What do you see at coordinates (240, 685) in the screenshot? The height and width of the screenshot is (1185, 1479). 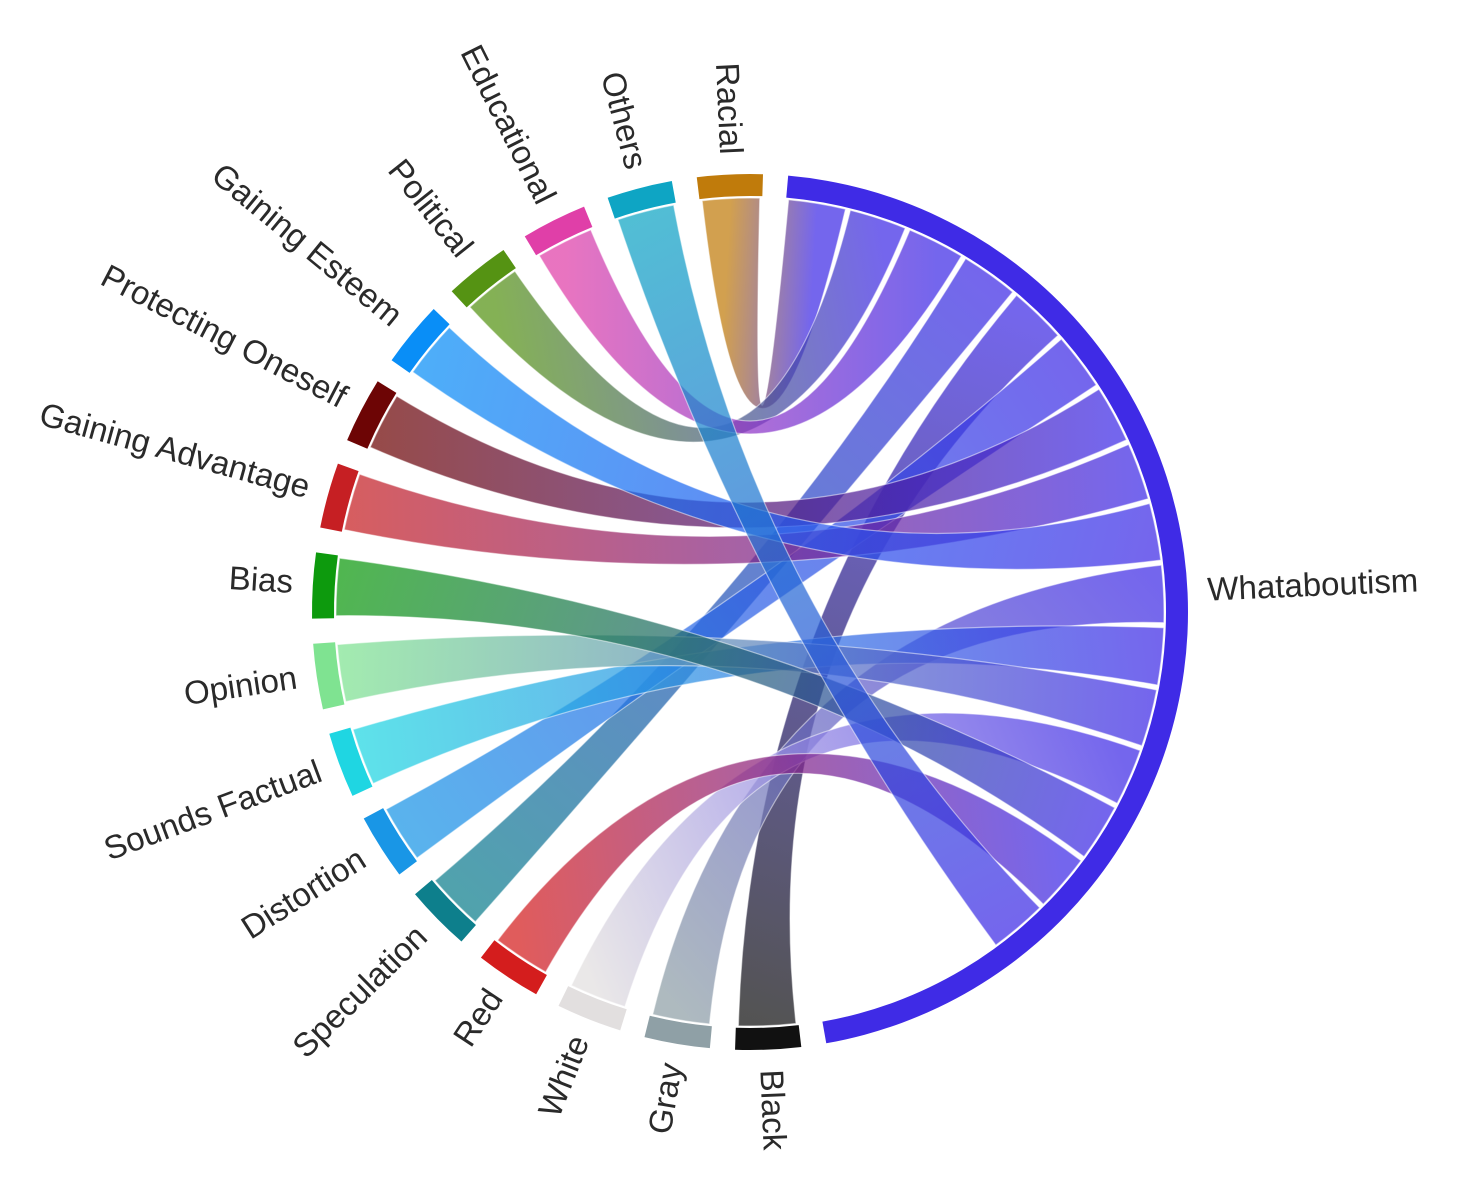 I see `label-opinion: Opinion` at bounding box center [240, 685].